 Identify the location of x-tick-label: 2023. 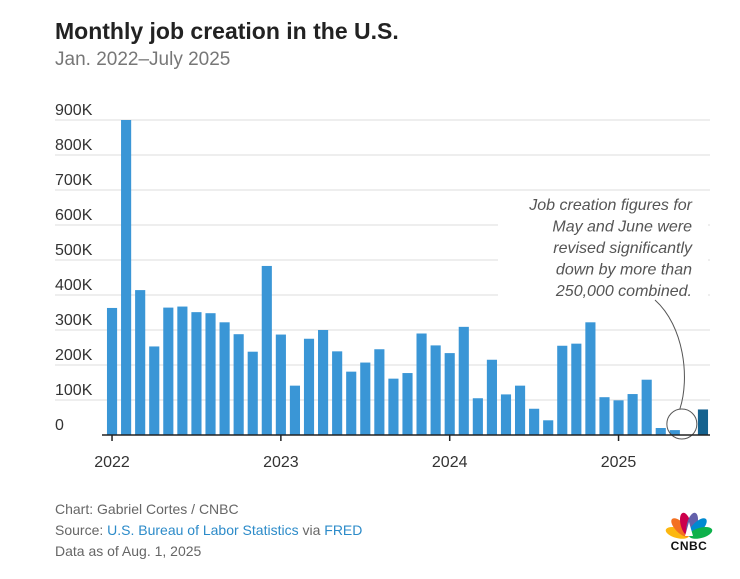
(281, 462).